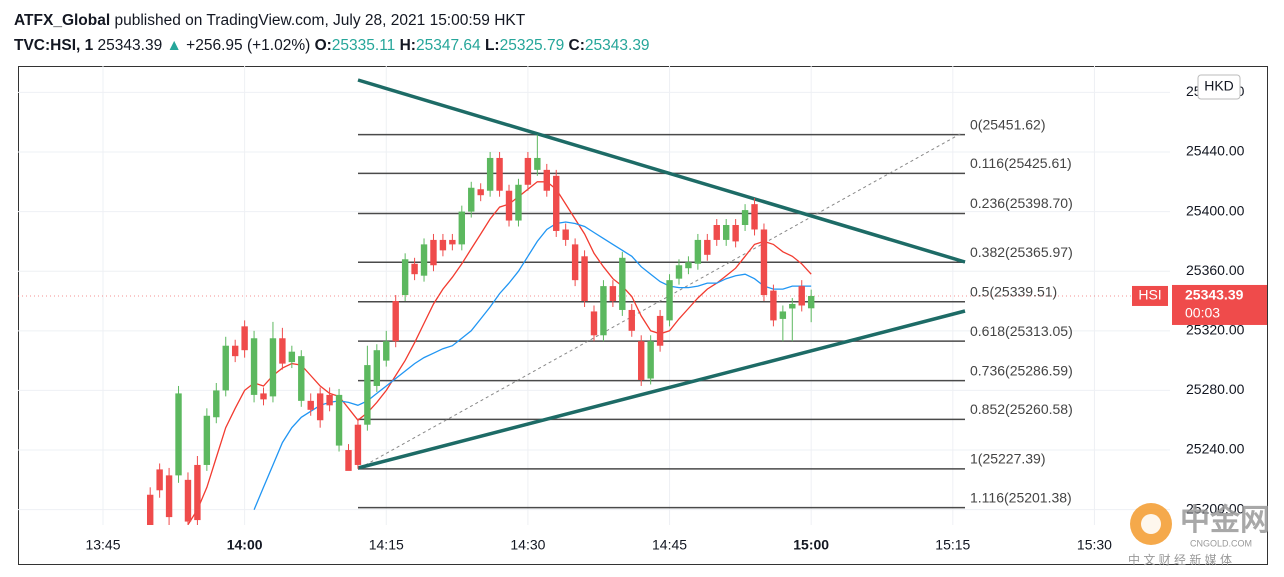 The width and height of the screenshot is (1284, 577). I want to click on countdown: 00:03, so click(1202, 313).